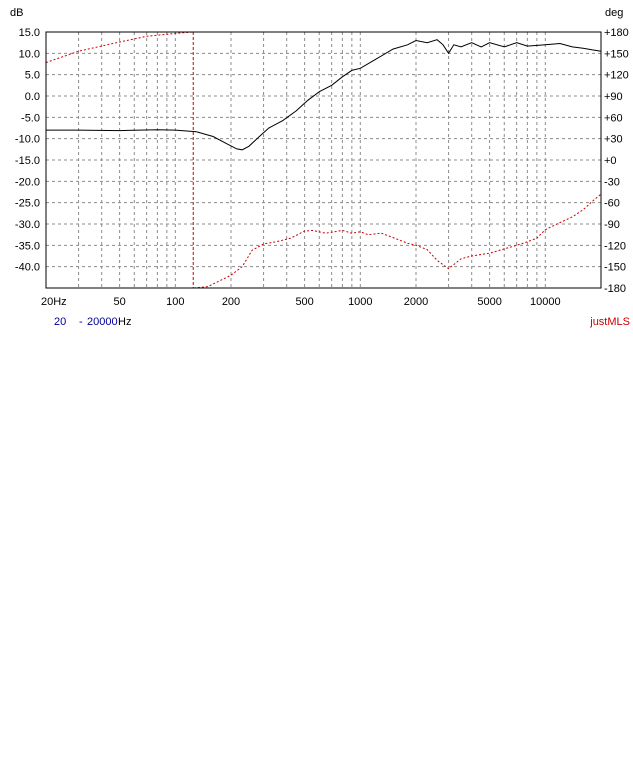 The height and width of the screenshot is (758, 633). What do you see at coordinates (54, 302) in the screenshot?
I see `x-tick: 20Hz` at bounding box center [54, 302].